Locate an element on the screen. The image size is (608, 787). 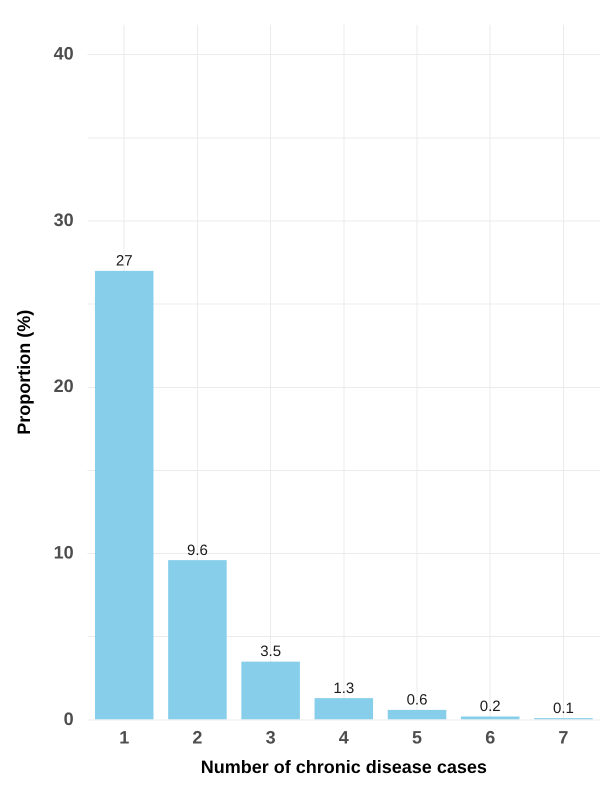
data-label: 9.6 is located at coordinates (197, 550).